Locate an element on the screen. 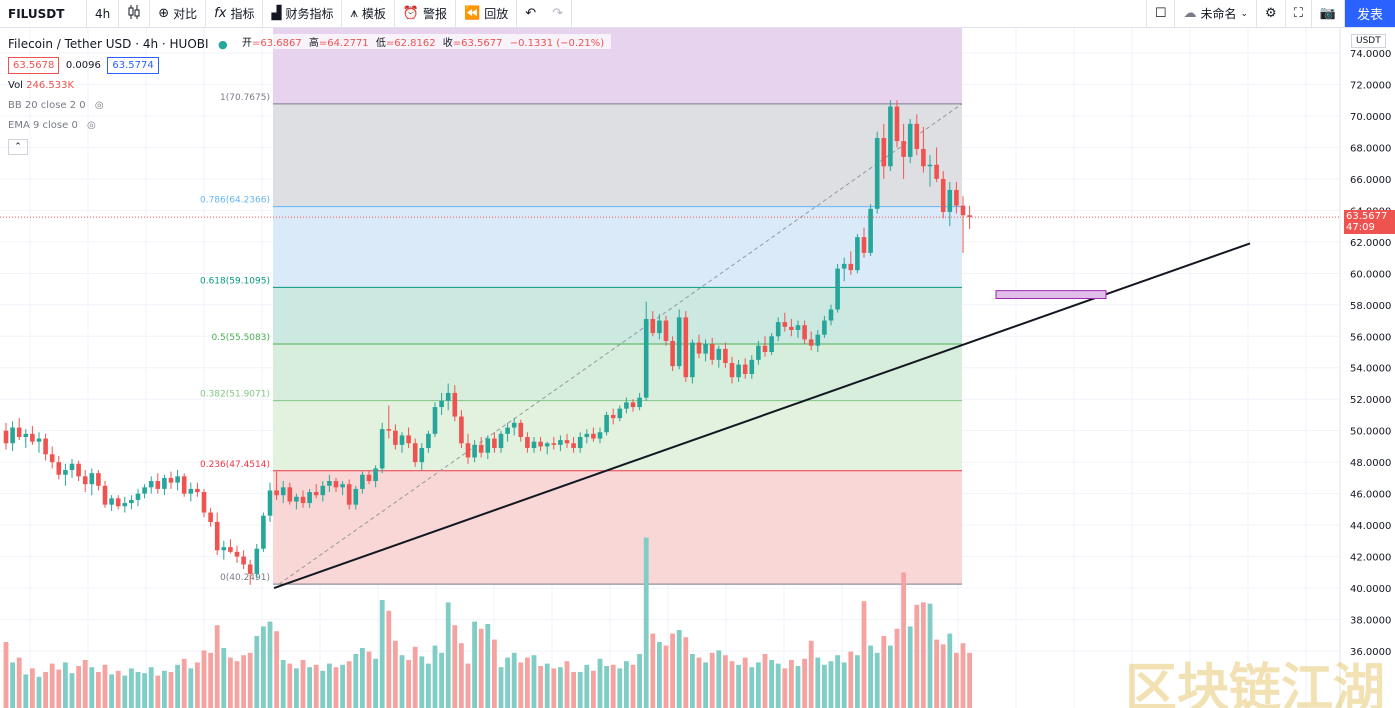 Image resolution: width=1395 pixels, height=708 pixels. bb-label: BB 20 close 2 0 is located at coordinates (47, 105).